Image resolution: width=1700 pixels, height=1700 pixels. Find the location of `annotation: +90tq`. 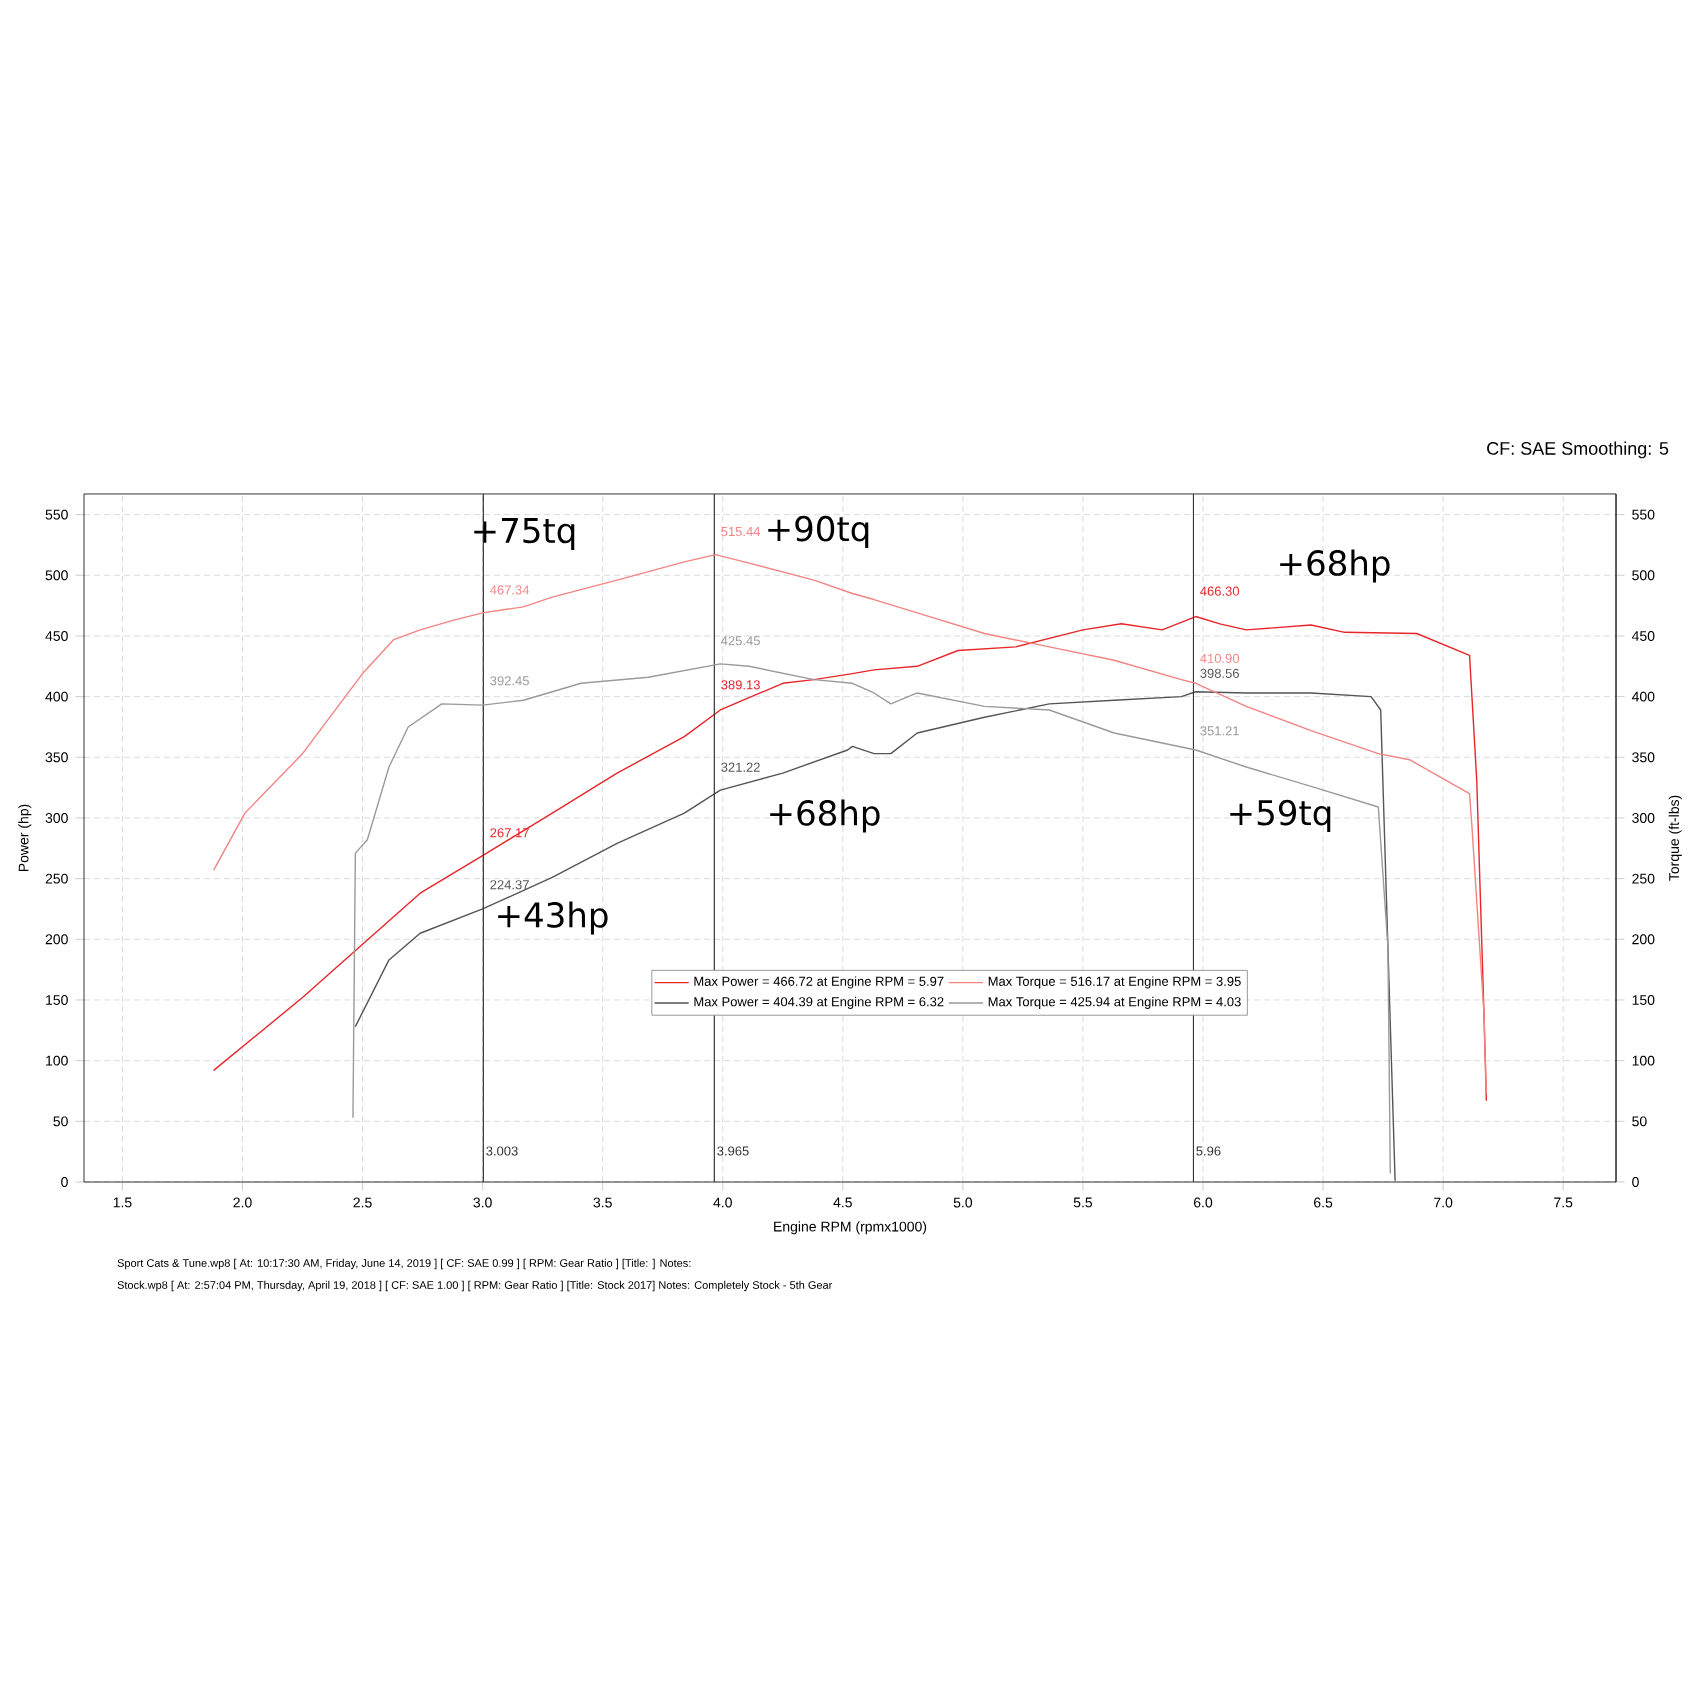

annotation: +90tq is located at coordinates (818, 532).